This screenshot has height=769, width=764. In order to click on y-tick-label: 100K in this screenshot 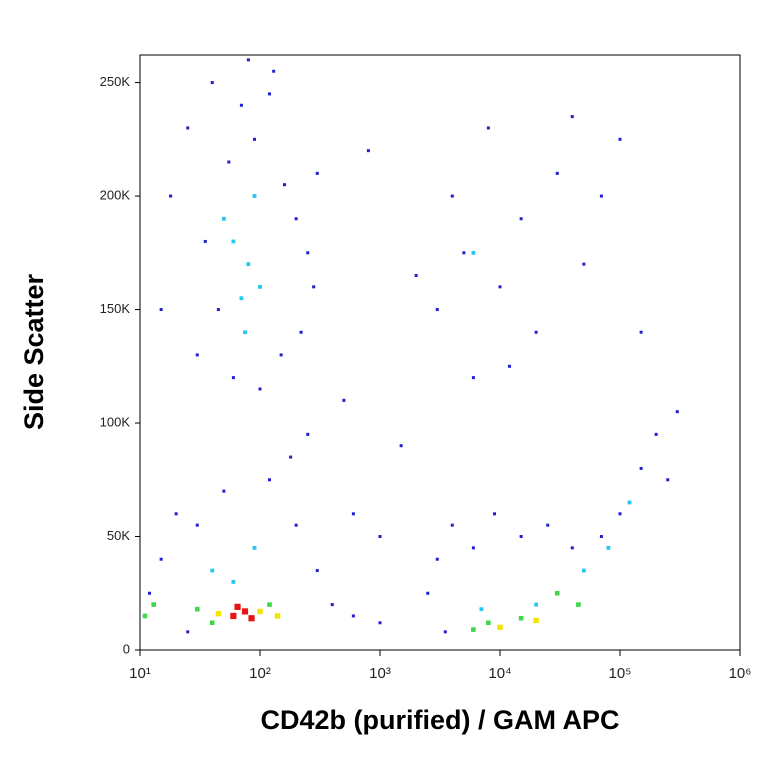, I will do `click(115, 421)`.